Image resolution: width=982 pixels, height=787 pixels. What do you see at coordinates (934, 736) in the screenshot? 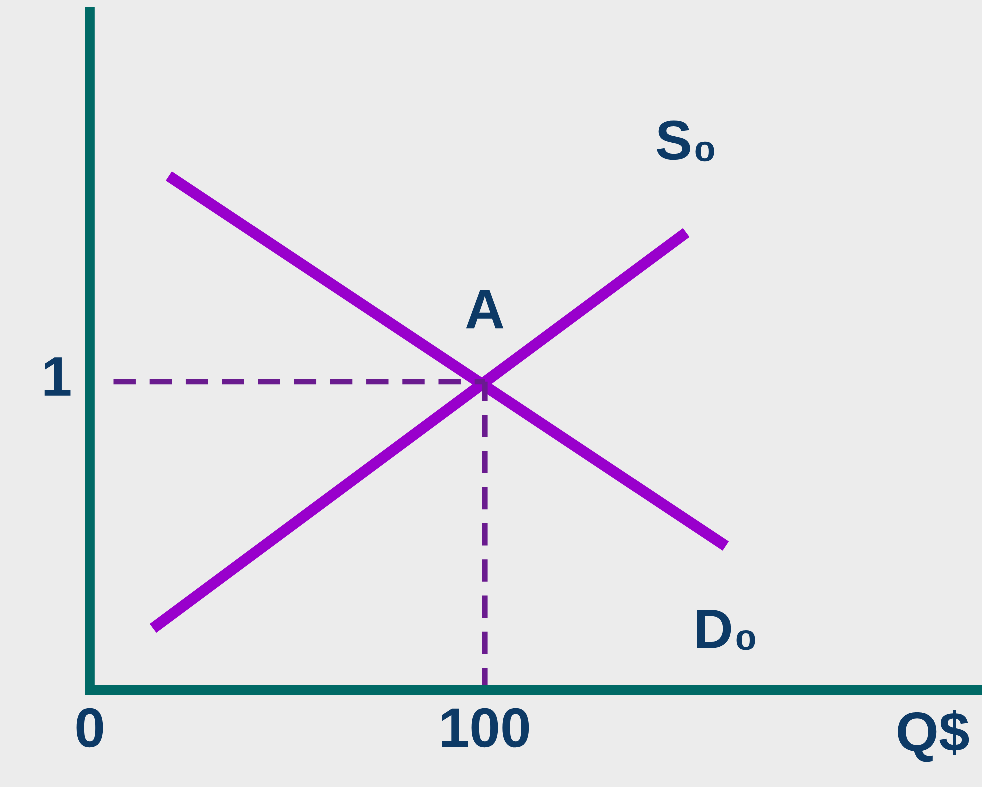
I see `x-axis-title: Q$` at bounding box center [934, 736].